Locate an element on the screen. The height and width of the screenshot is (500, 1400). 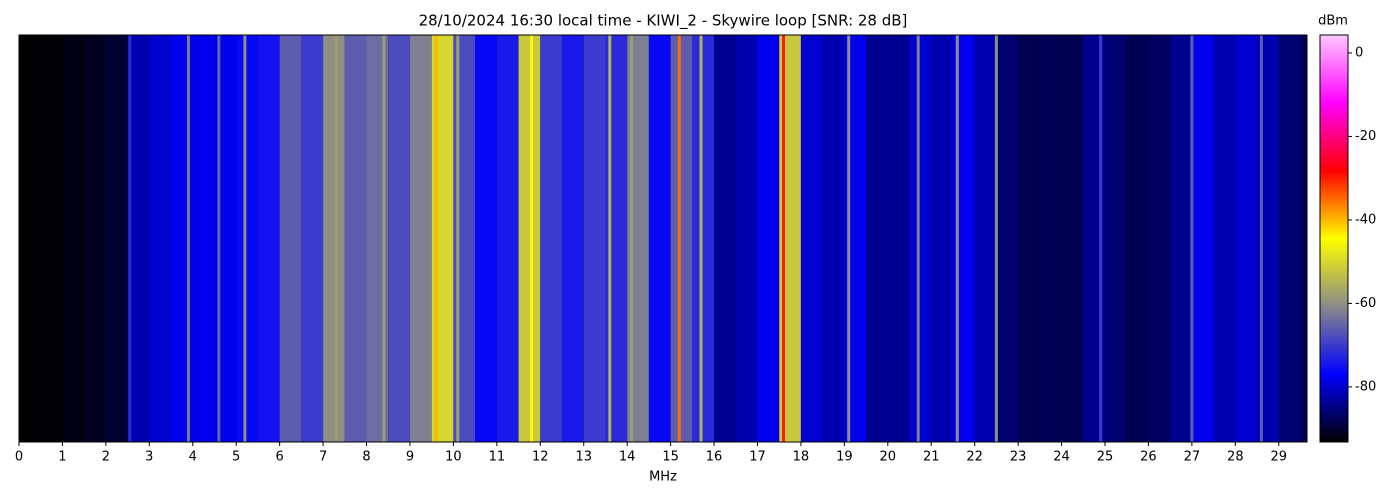
x-tick-label: 2 is located at coordinates (106, 457).